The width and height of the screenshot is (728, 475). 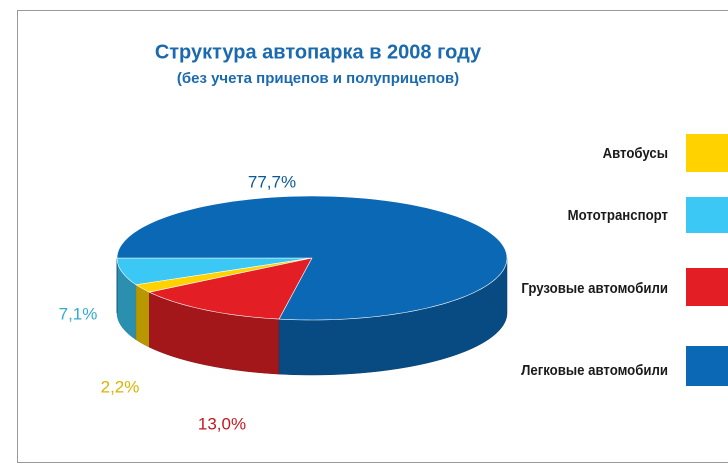 What do you see at coordinates (318, 78) in the screenshot?
I see `chart-subtitle: (без учета прицепов и полуприцепов)` at bounding box center [318, 78].